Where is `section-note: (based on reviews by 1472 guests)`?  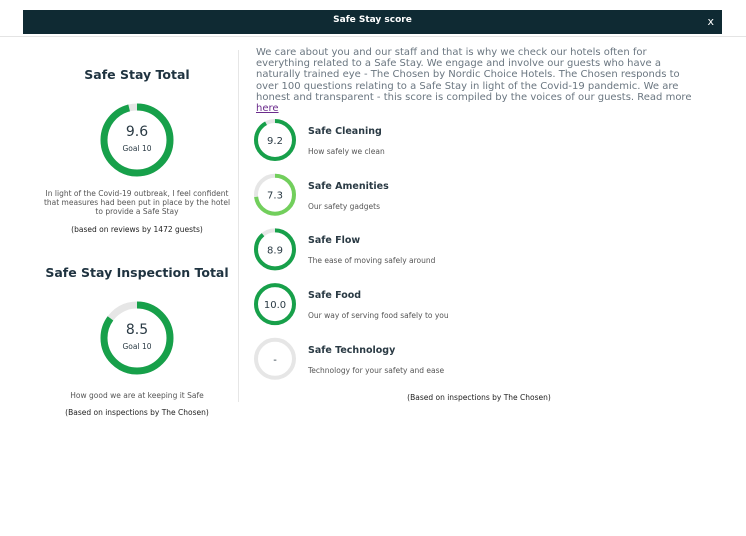 section-note: (based on reviews by 1472 guests) is located at coordinates (137, 229).